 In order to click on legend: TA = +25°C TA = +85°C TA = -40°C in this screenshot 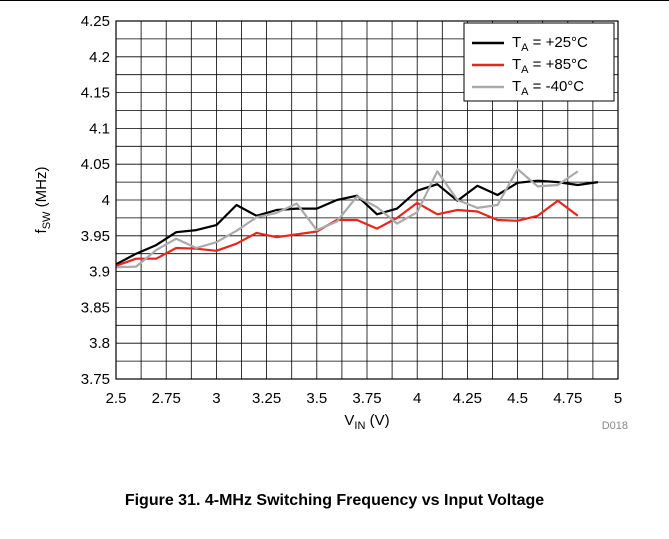, I will do `click(539, 62)`.